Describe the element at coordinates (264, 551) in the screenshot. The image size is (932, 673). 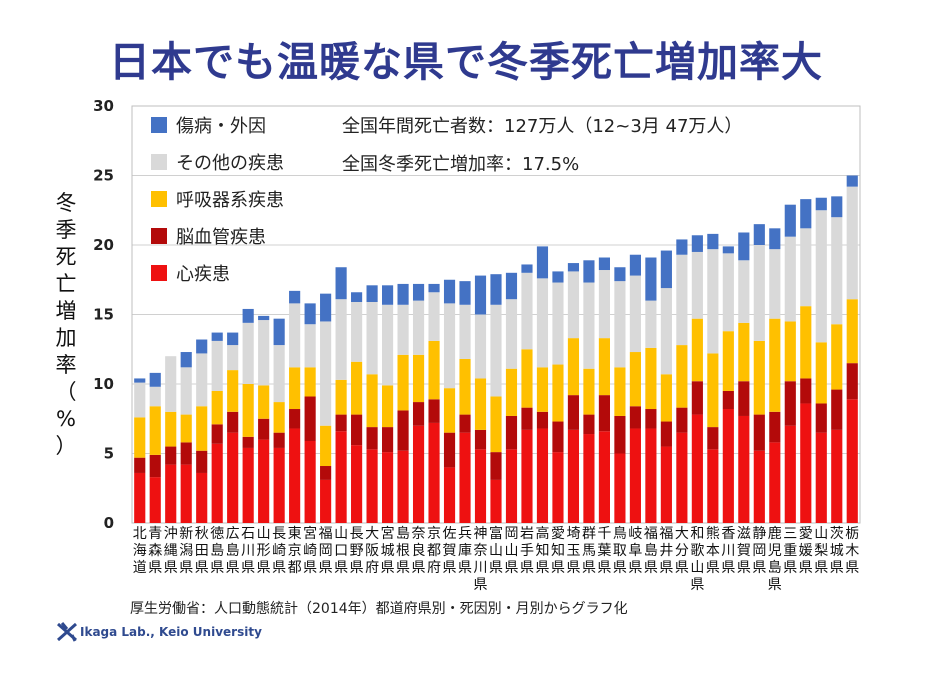
I see `x-tick-label: 山形県` at that location.